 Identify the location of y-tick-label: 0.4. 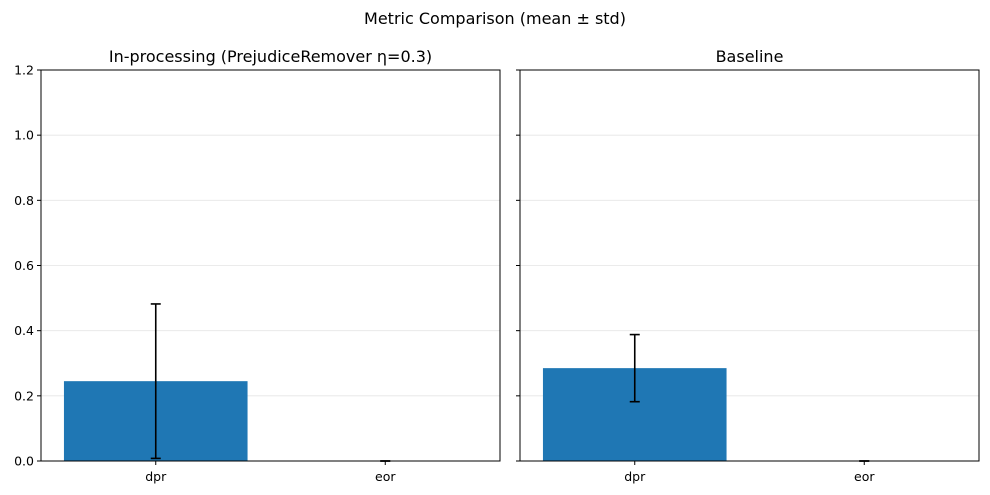
(24, 330).